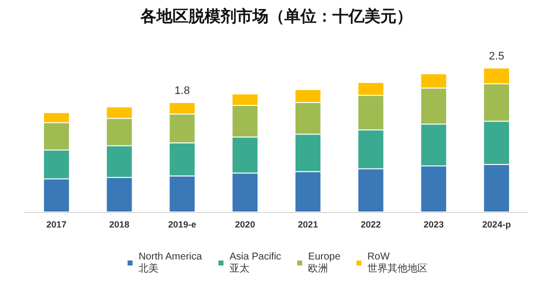 Image resolution: width=553 pixels, height=282 pixels. What do you see at coordinates (308, 225) in the screenshot?
I see `x-tick-label: 2021` at bounding box center [308, 225].